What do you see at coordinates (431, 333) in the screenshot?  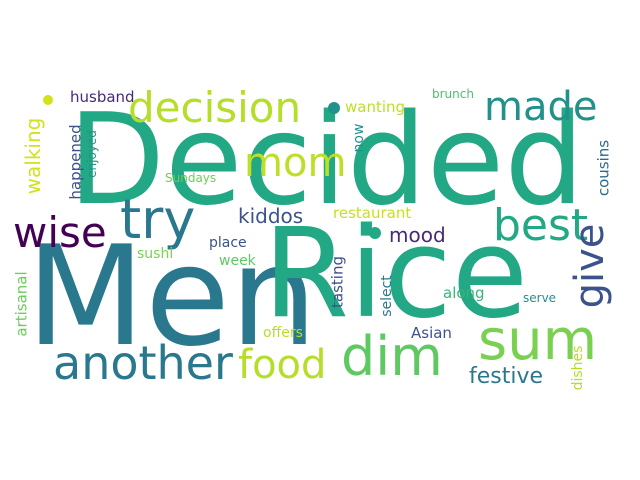 I see `word-asian: Asian` at bounding box center [431, 333].